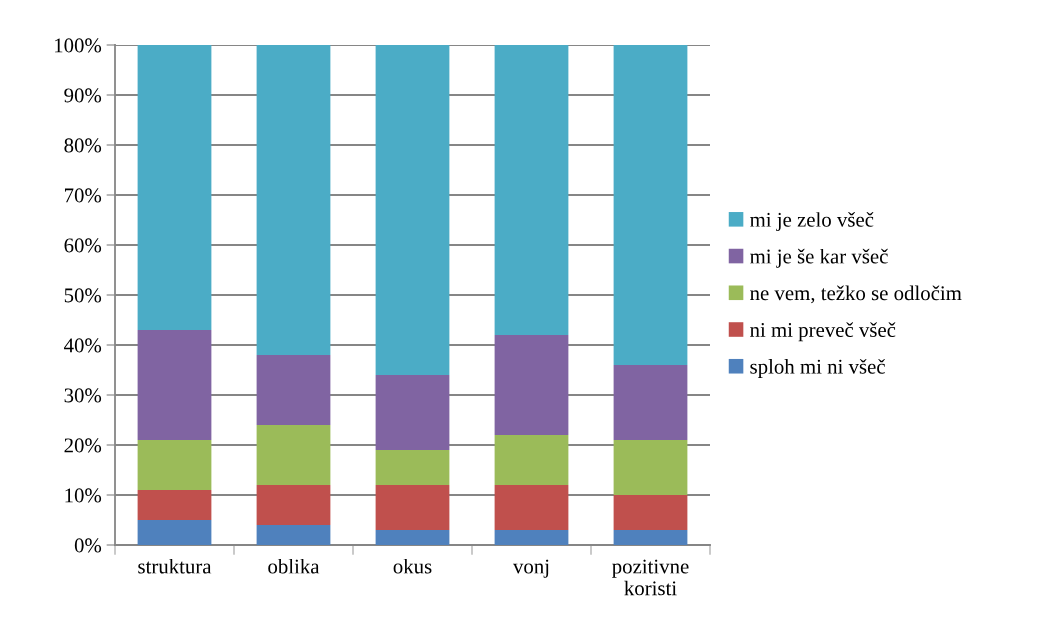 The image size is (1054, 631). Describe the element at coordinates (412, 566) in the screenshot. I see `x-tick-label: okus` at that location.